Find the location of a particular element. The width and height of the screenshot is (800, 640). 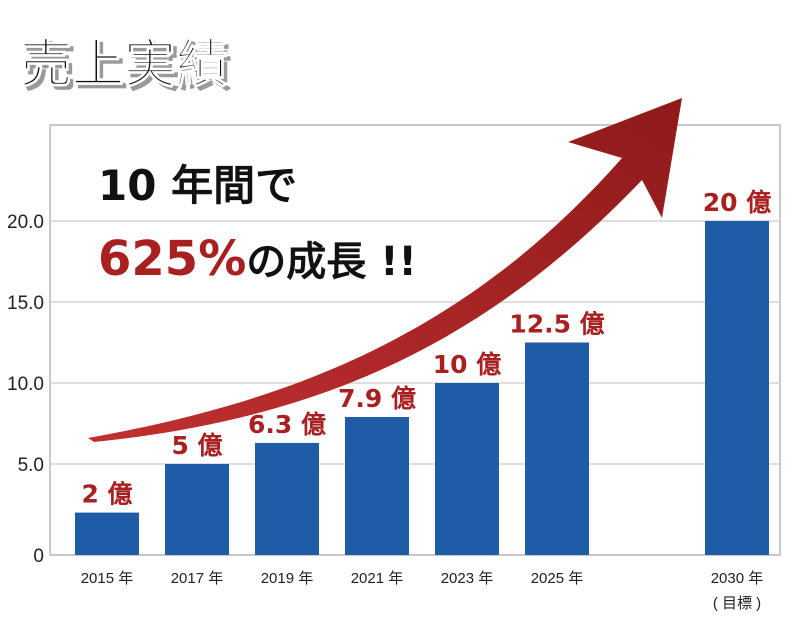

growth-percentage: 625% is located at coordinates (172, 259).